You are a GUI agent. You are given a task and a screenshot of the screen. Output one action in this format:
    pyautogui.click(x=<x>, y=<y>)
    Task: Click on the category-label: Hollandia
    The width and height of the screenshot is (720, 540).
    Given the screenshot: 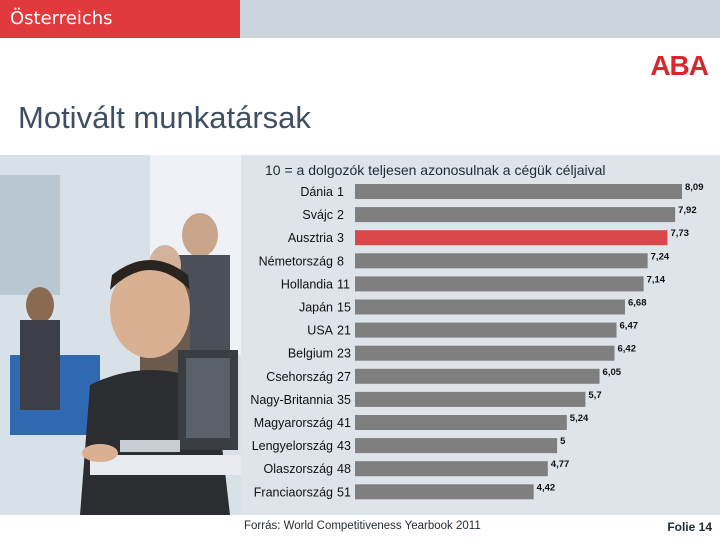 What is the action you would take?
    pyautogui.click(x=307, y=284)
    